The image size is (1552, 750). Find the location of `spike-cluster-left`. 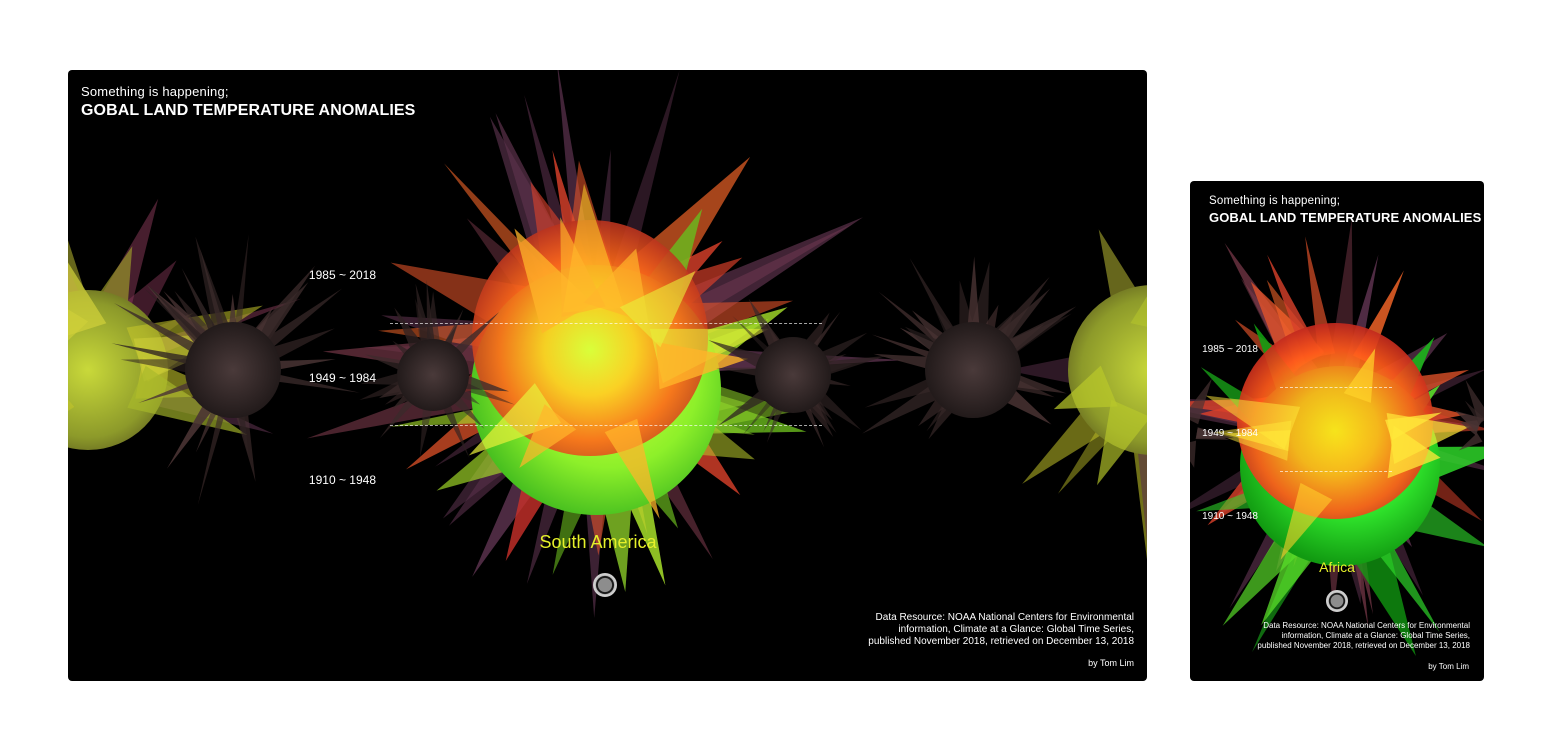

spike-cluster-left is located at coordinates (185, 324).